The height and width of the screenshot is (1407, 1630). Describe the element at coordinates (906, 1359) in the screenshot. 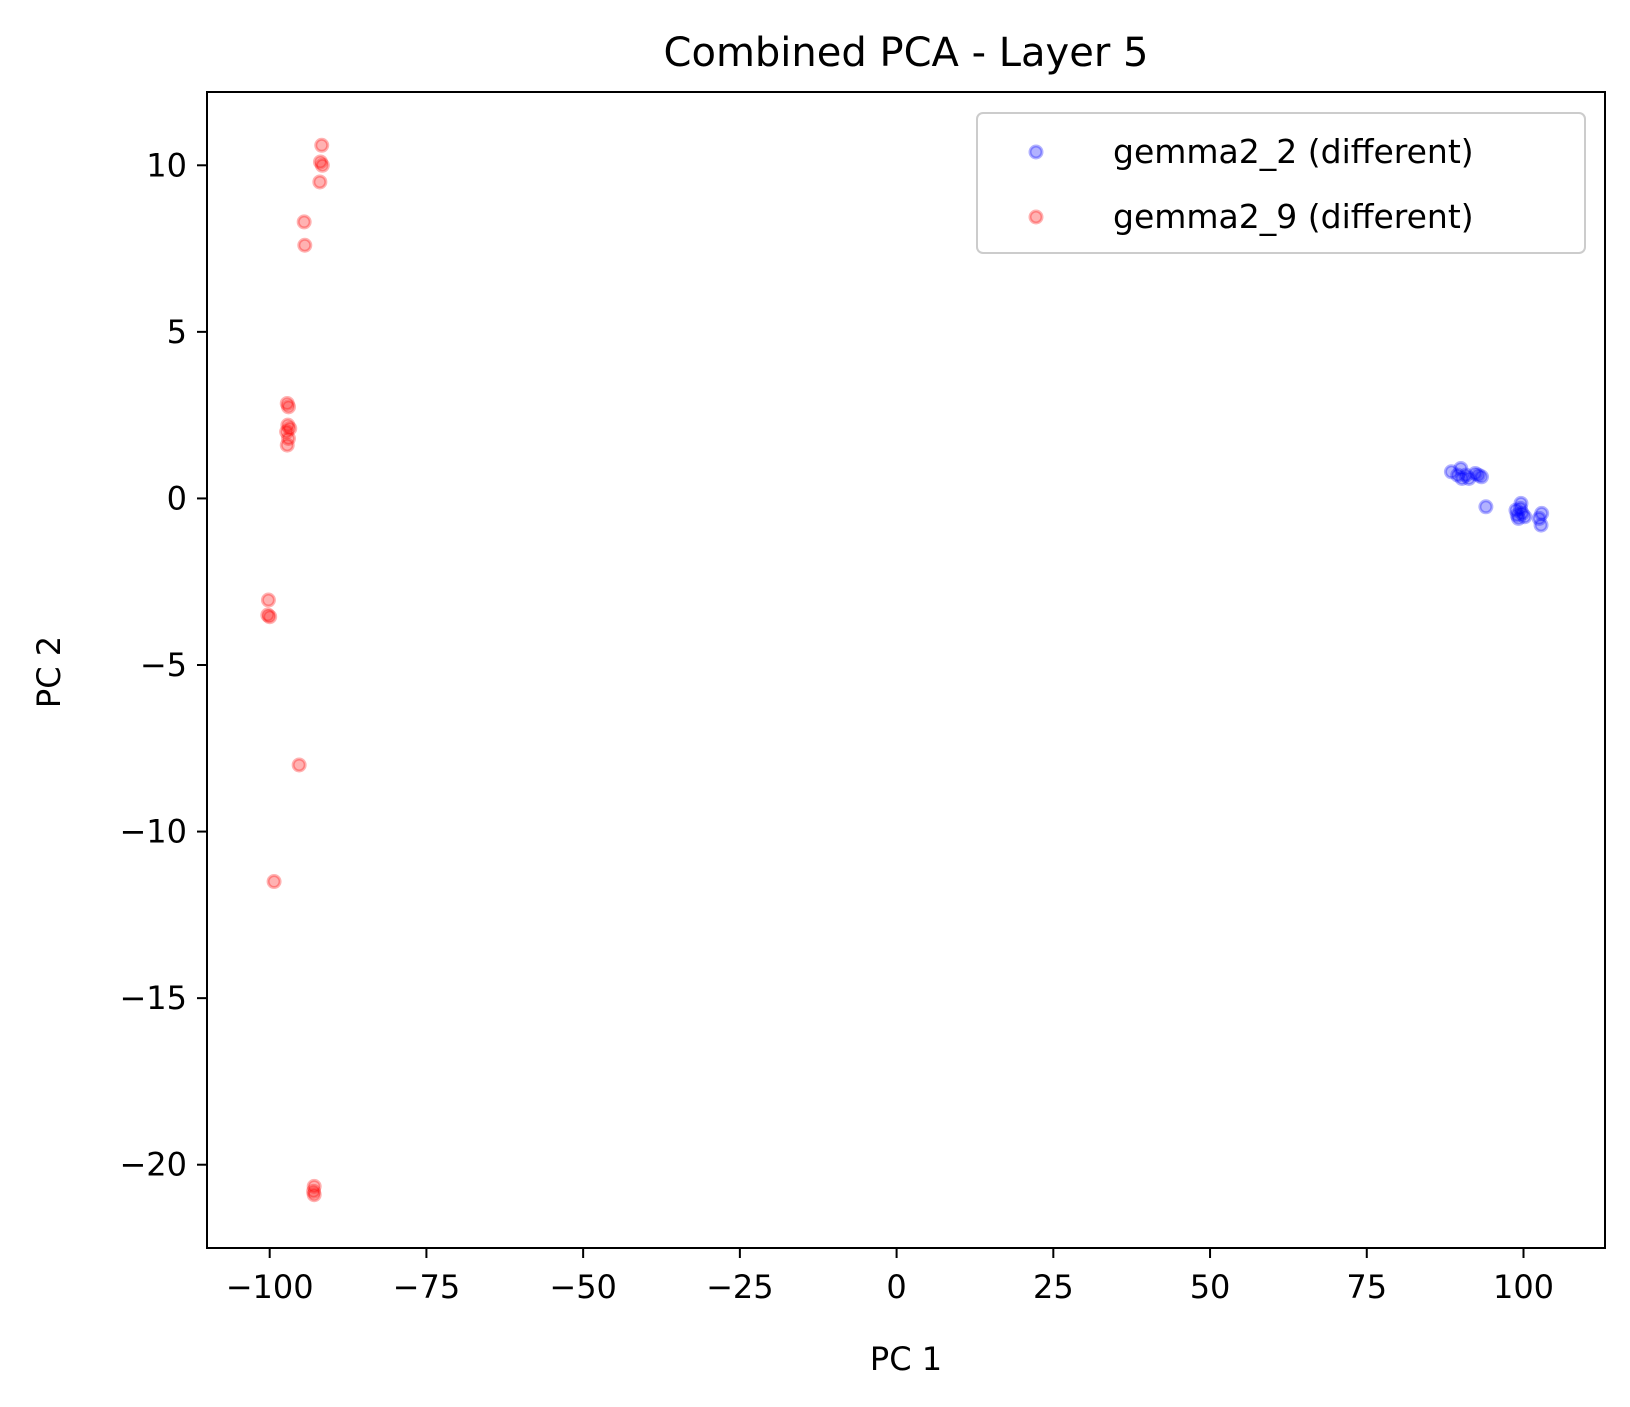

I see `x-axis-title: PC 1` at that location.